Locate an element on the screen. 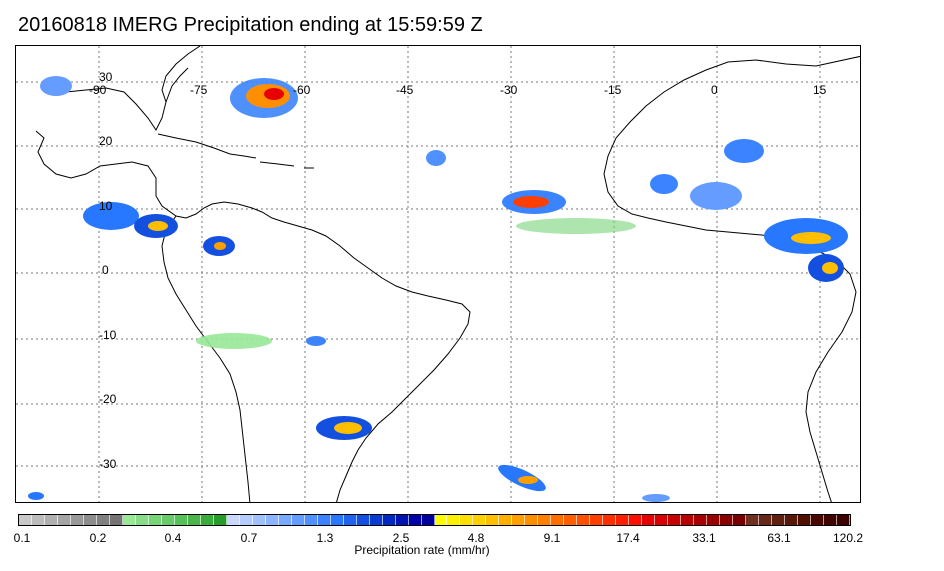 The height and width of the screenshot is (571, 944). colorbar-tick: 0.4 is located at coordinates (173, 538).